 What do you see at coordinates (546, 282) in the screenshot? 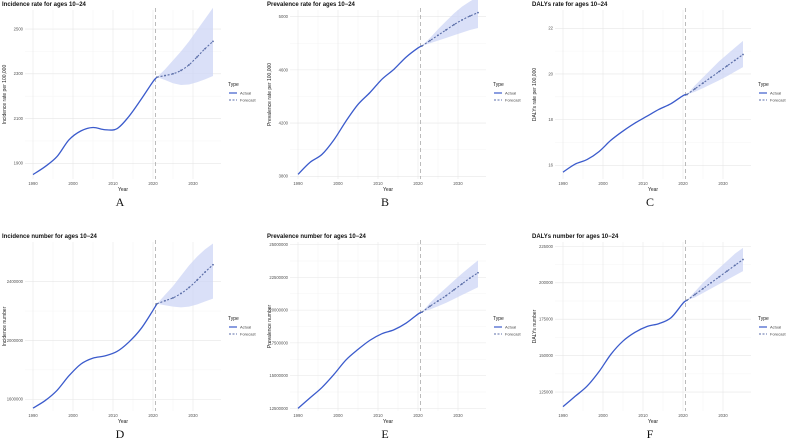
I see `y-tick-label: 200000` at bounding box center [546, 282].